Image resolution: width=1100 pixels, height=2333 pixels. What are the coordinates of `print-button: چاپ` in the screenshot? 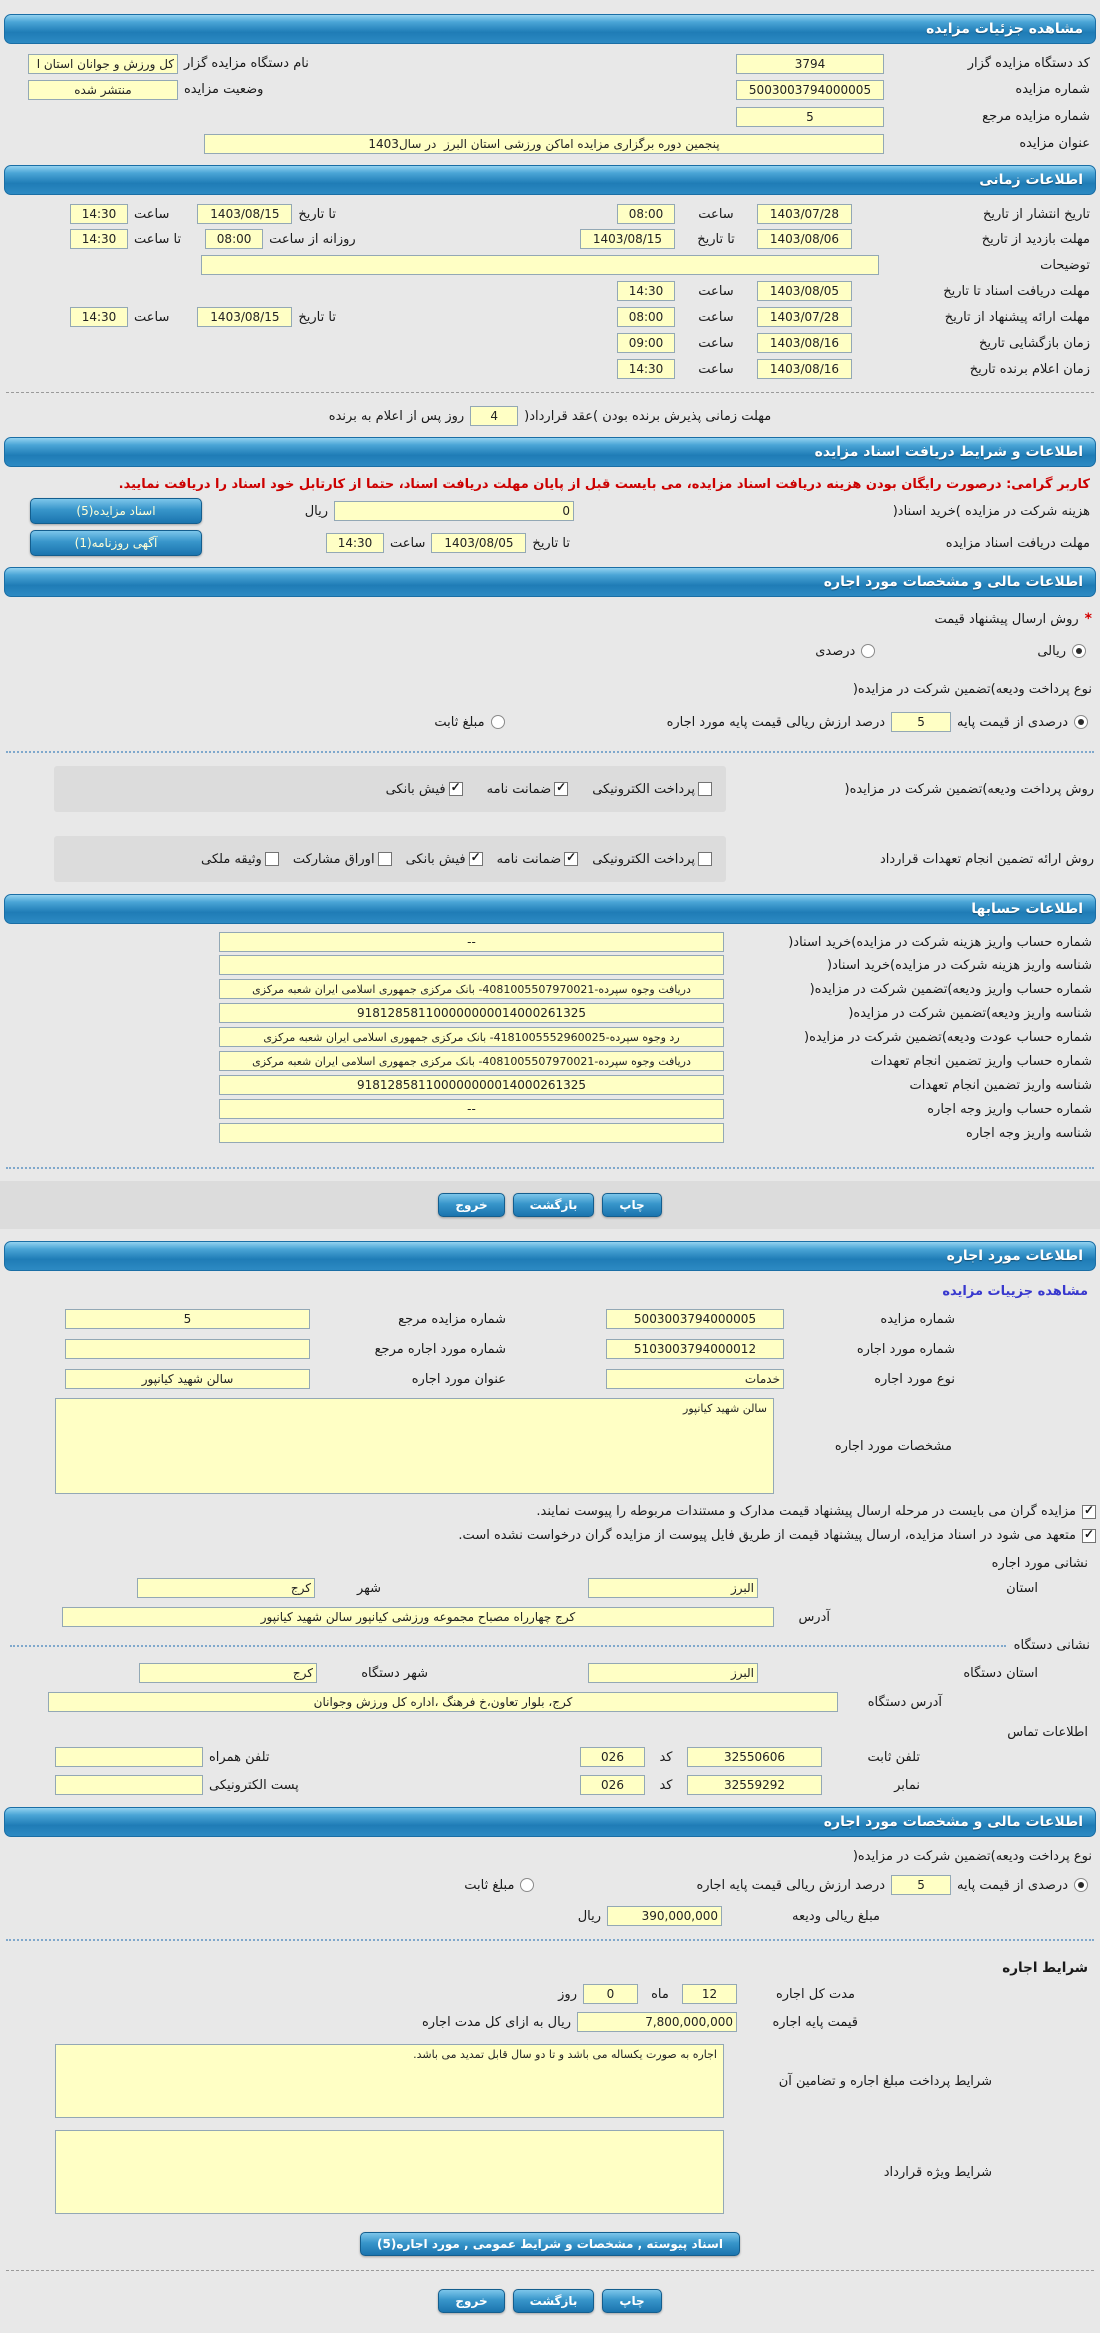 It's located at (632, 1205).